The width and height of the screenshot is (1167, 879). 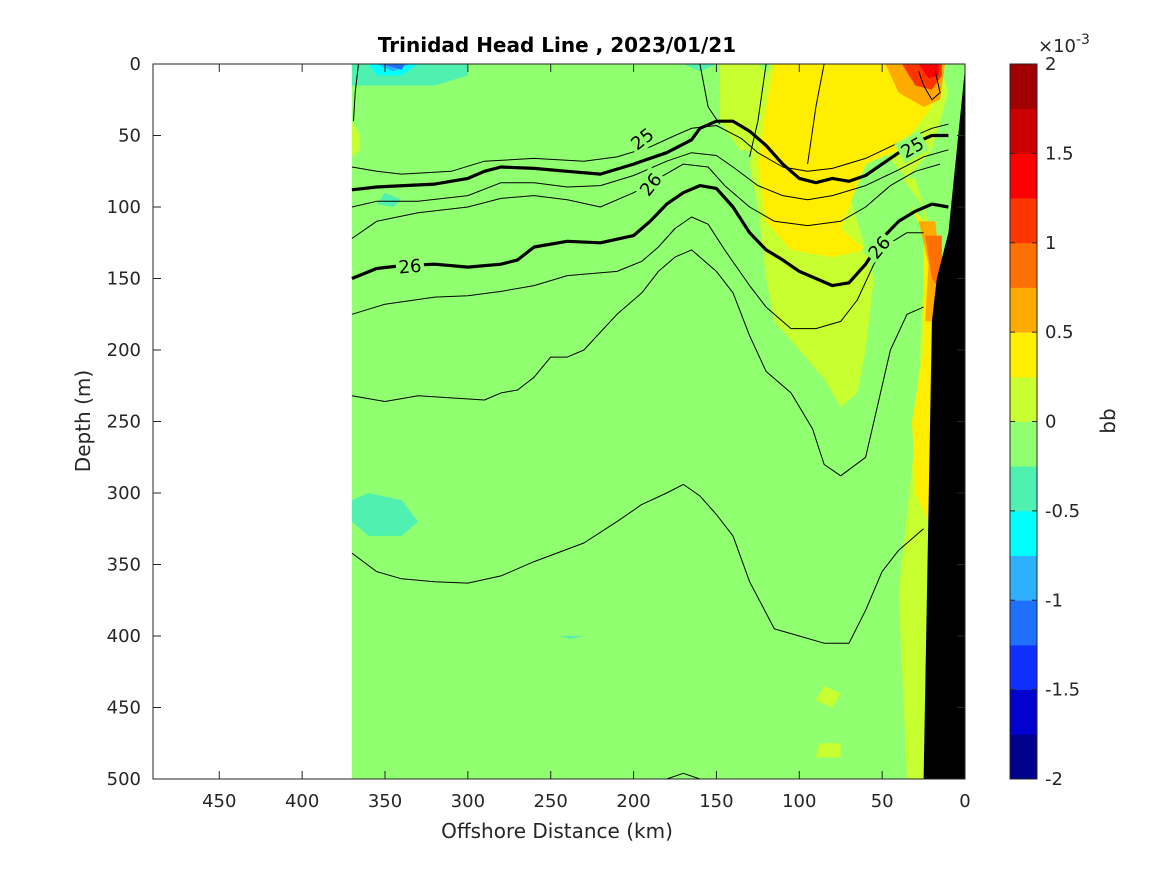 I want to click on x-tick-label: 400, so click(x=302, y=801).